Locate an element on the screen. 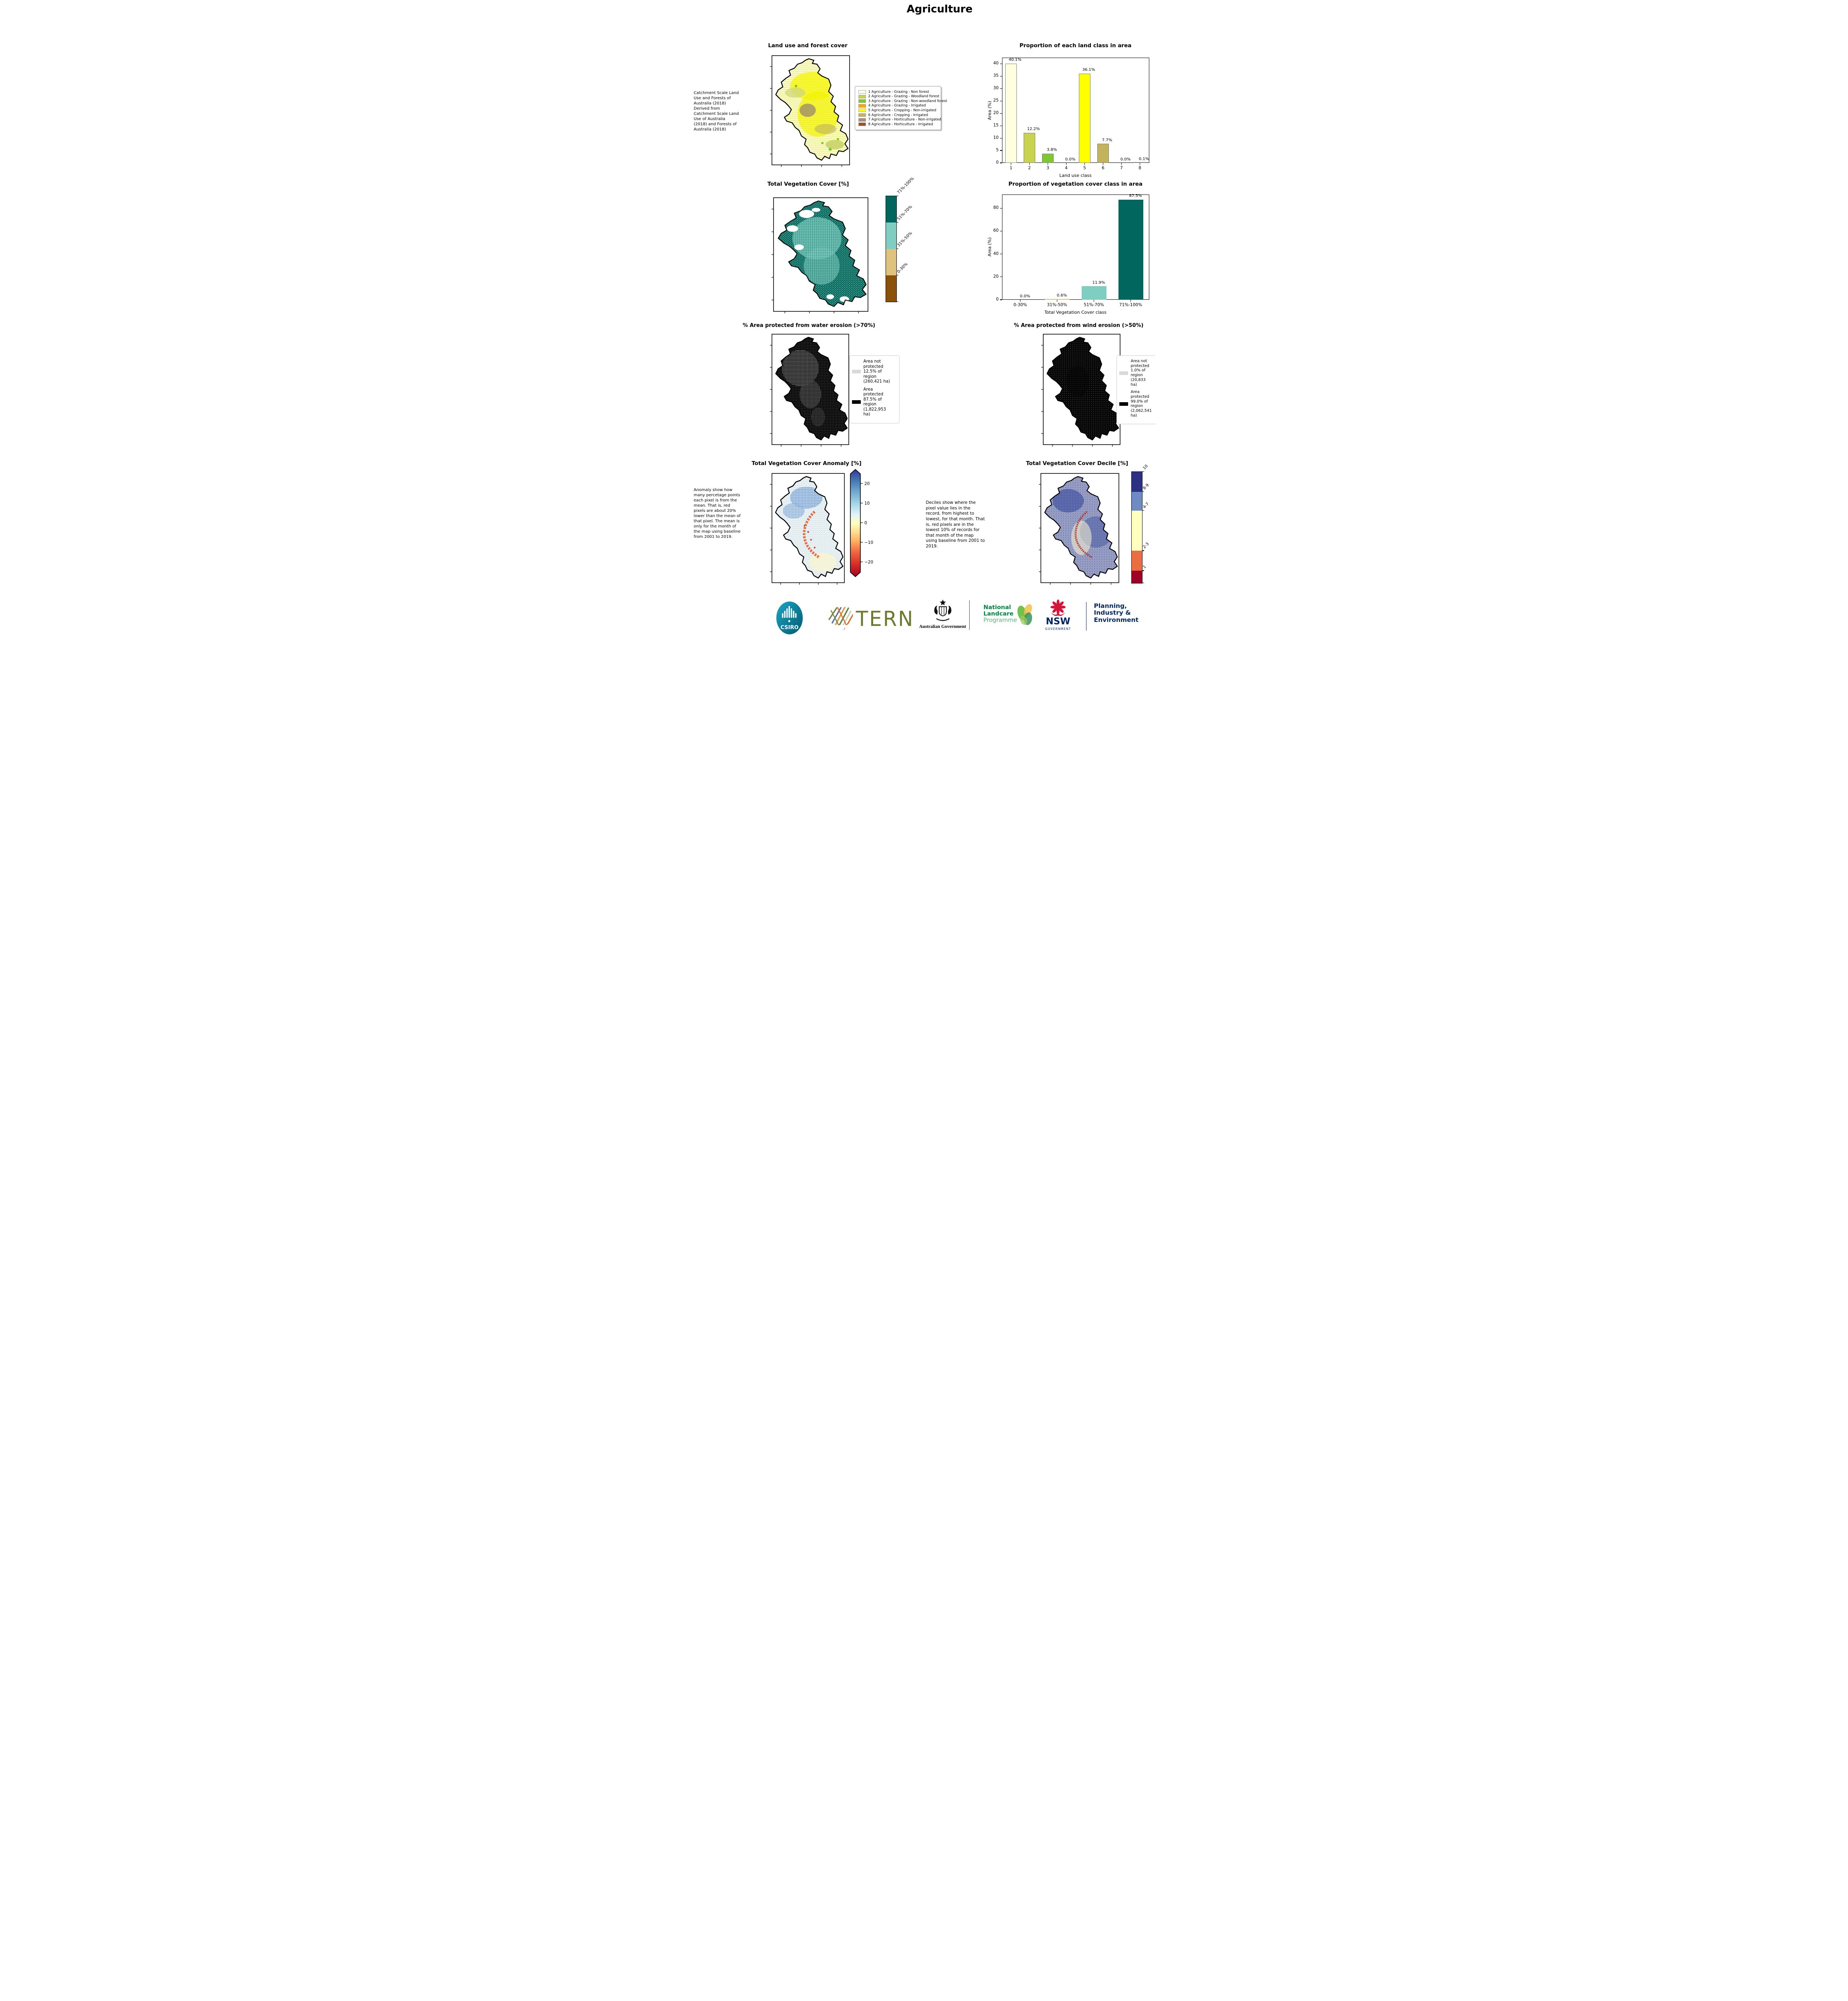  plot-frame is located at coordinates (1075, 110).